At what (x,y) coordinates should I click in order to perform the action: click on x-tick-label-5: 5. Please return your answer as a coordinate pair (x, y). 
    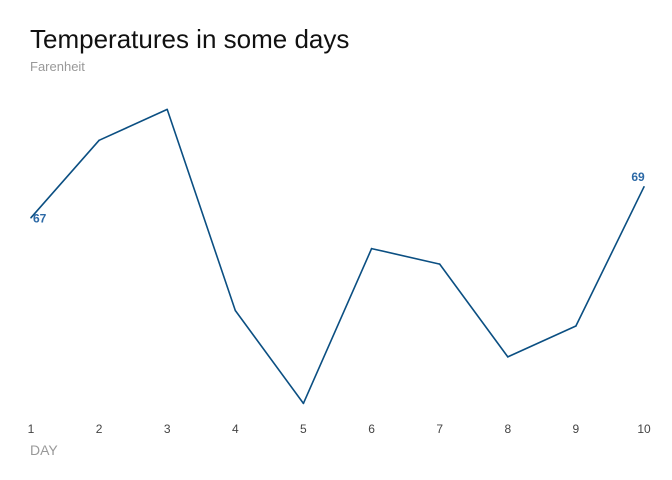
    Looking at the image, I should click on (303, 429).